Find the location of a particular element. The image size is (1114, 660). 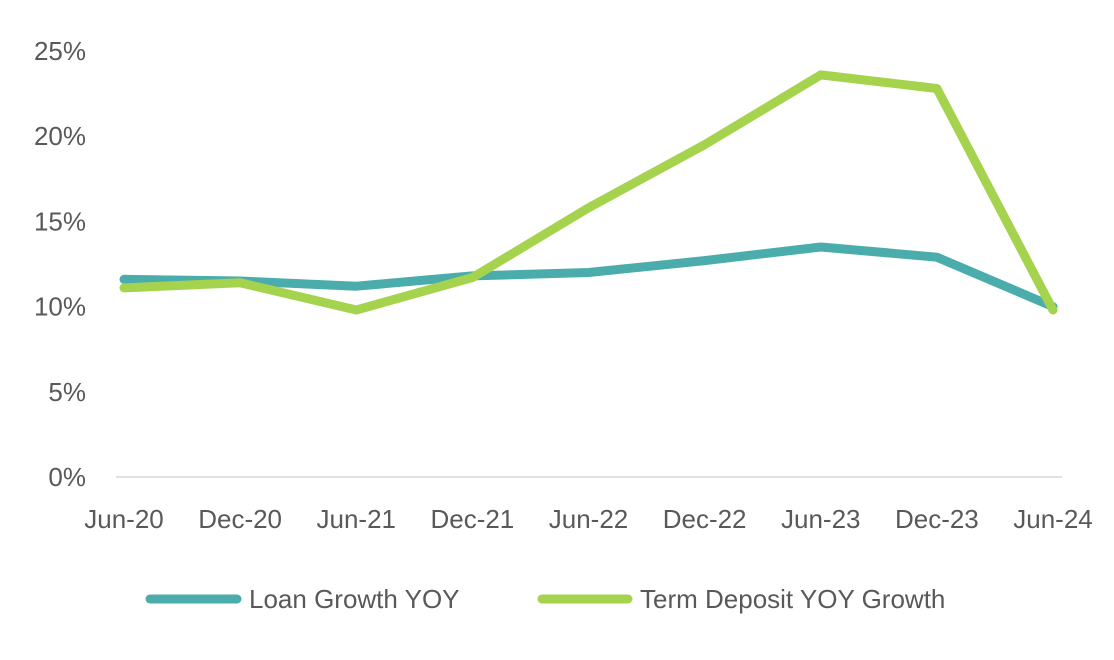

y-tick-label: 5% is located at coordinates (67, 392).